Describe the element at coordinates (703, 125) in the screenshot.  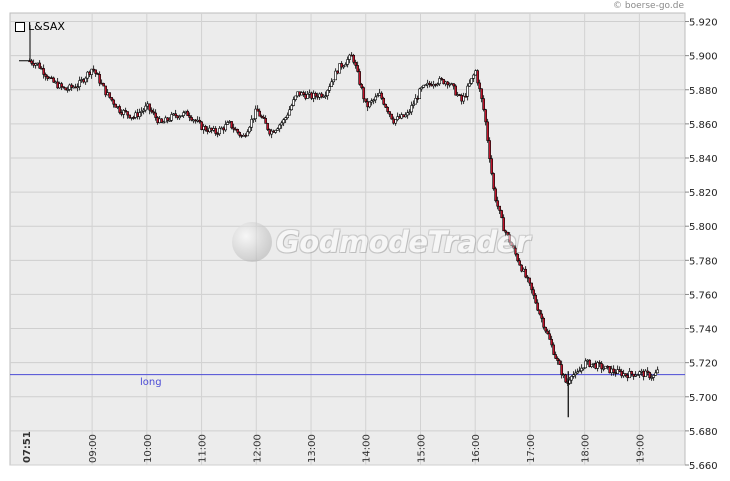
I see `y-tick-label: 5.860` at that location.